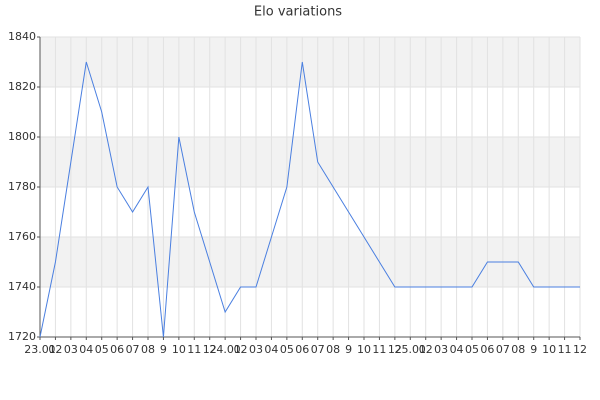 The width and height of the screenshot is (600, 400). I want to click on chart-title: Elo variations, so click(298, 12).